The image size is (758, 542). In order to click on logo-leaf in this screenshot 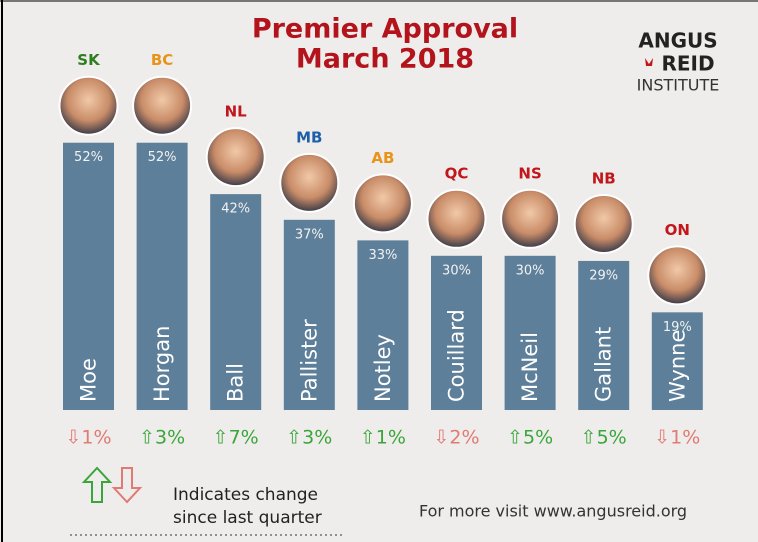, I will do `click(649, 62)`.